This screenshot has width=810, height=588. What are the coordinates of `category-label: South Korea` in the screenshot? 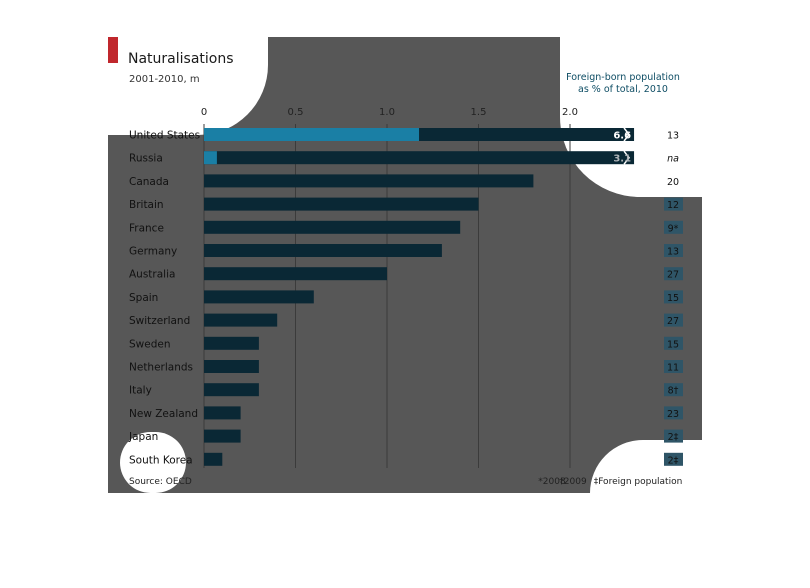 It's located at (161, 460).